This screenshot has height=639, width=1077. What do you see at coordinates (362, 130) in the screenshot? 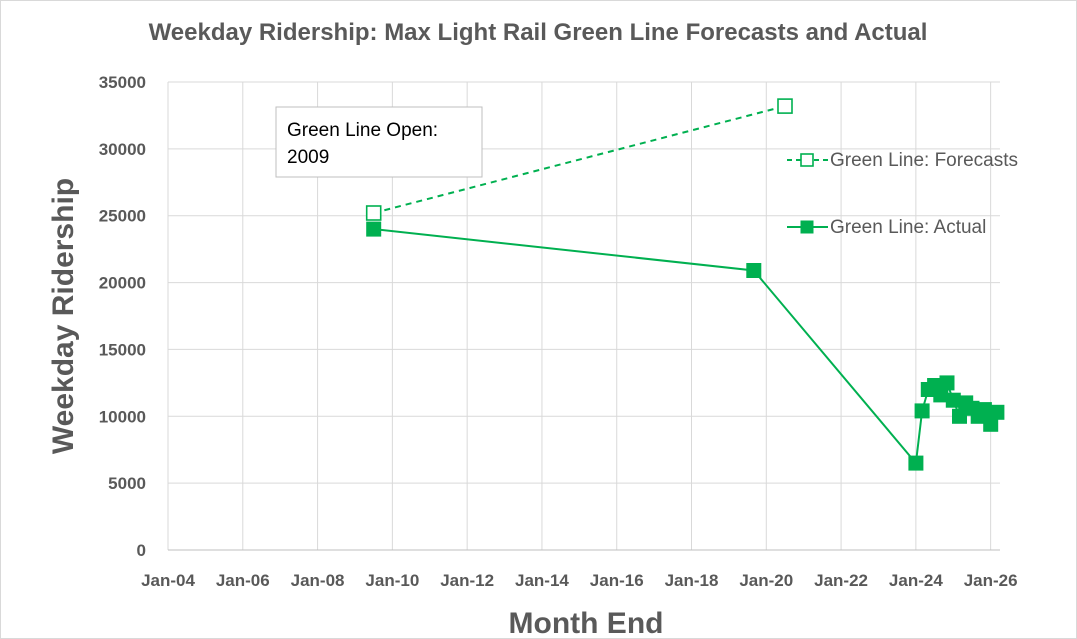
I see `annotation-line-1: Green Line Open:` at bounding box center [362, 130].